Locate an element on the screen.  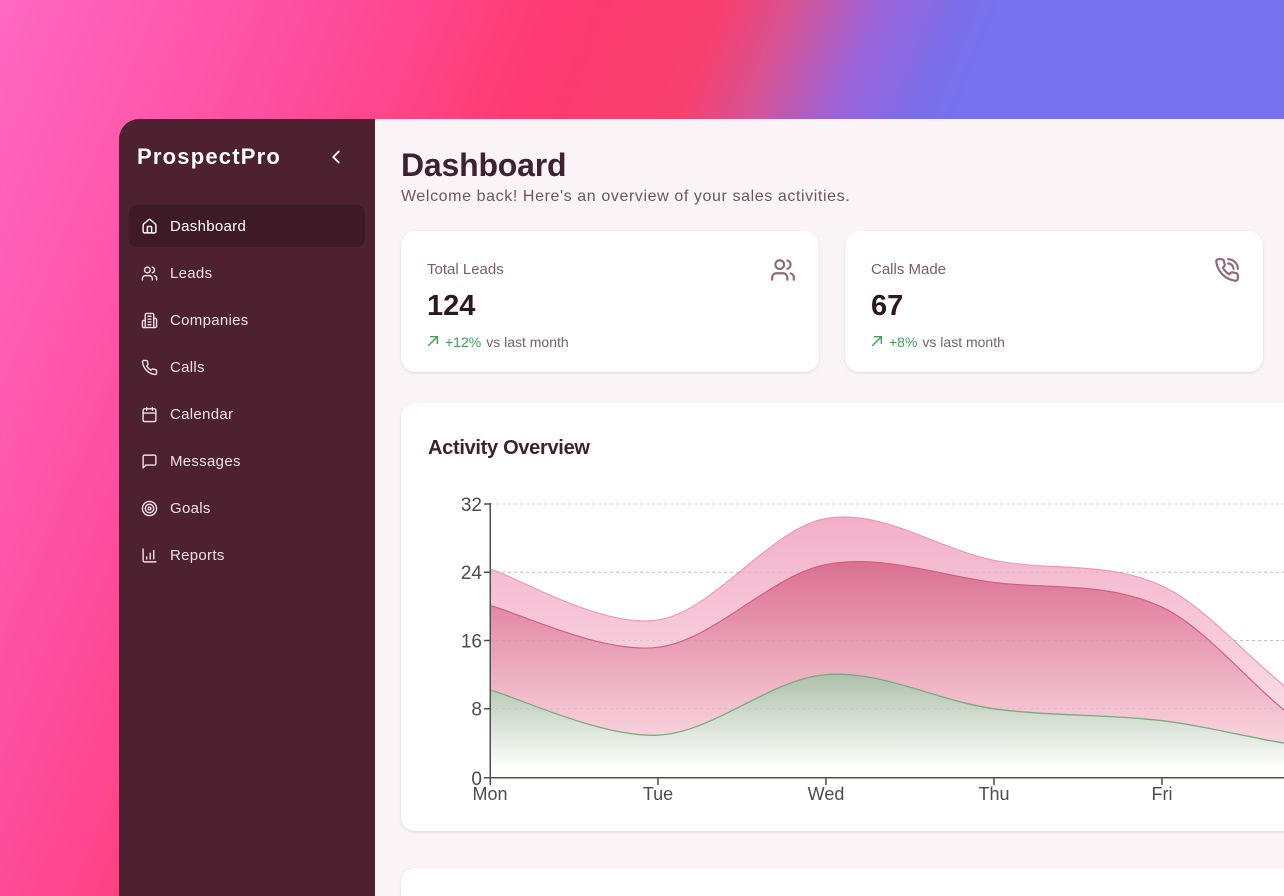
svg-text: Tue is located at coordinates (658, 794).